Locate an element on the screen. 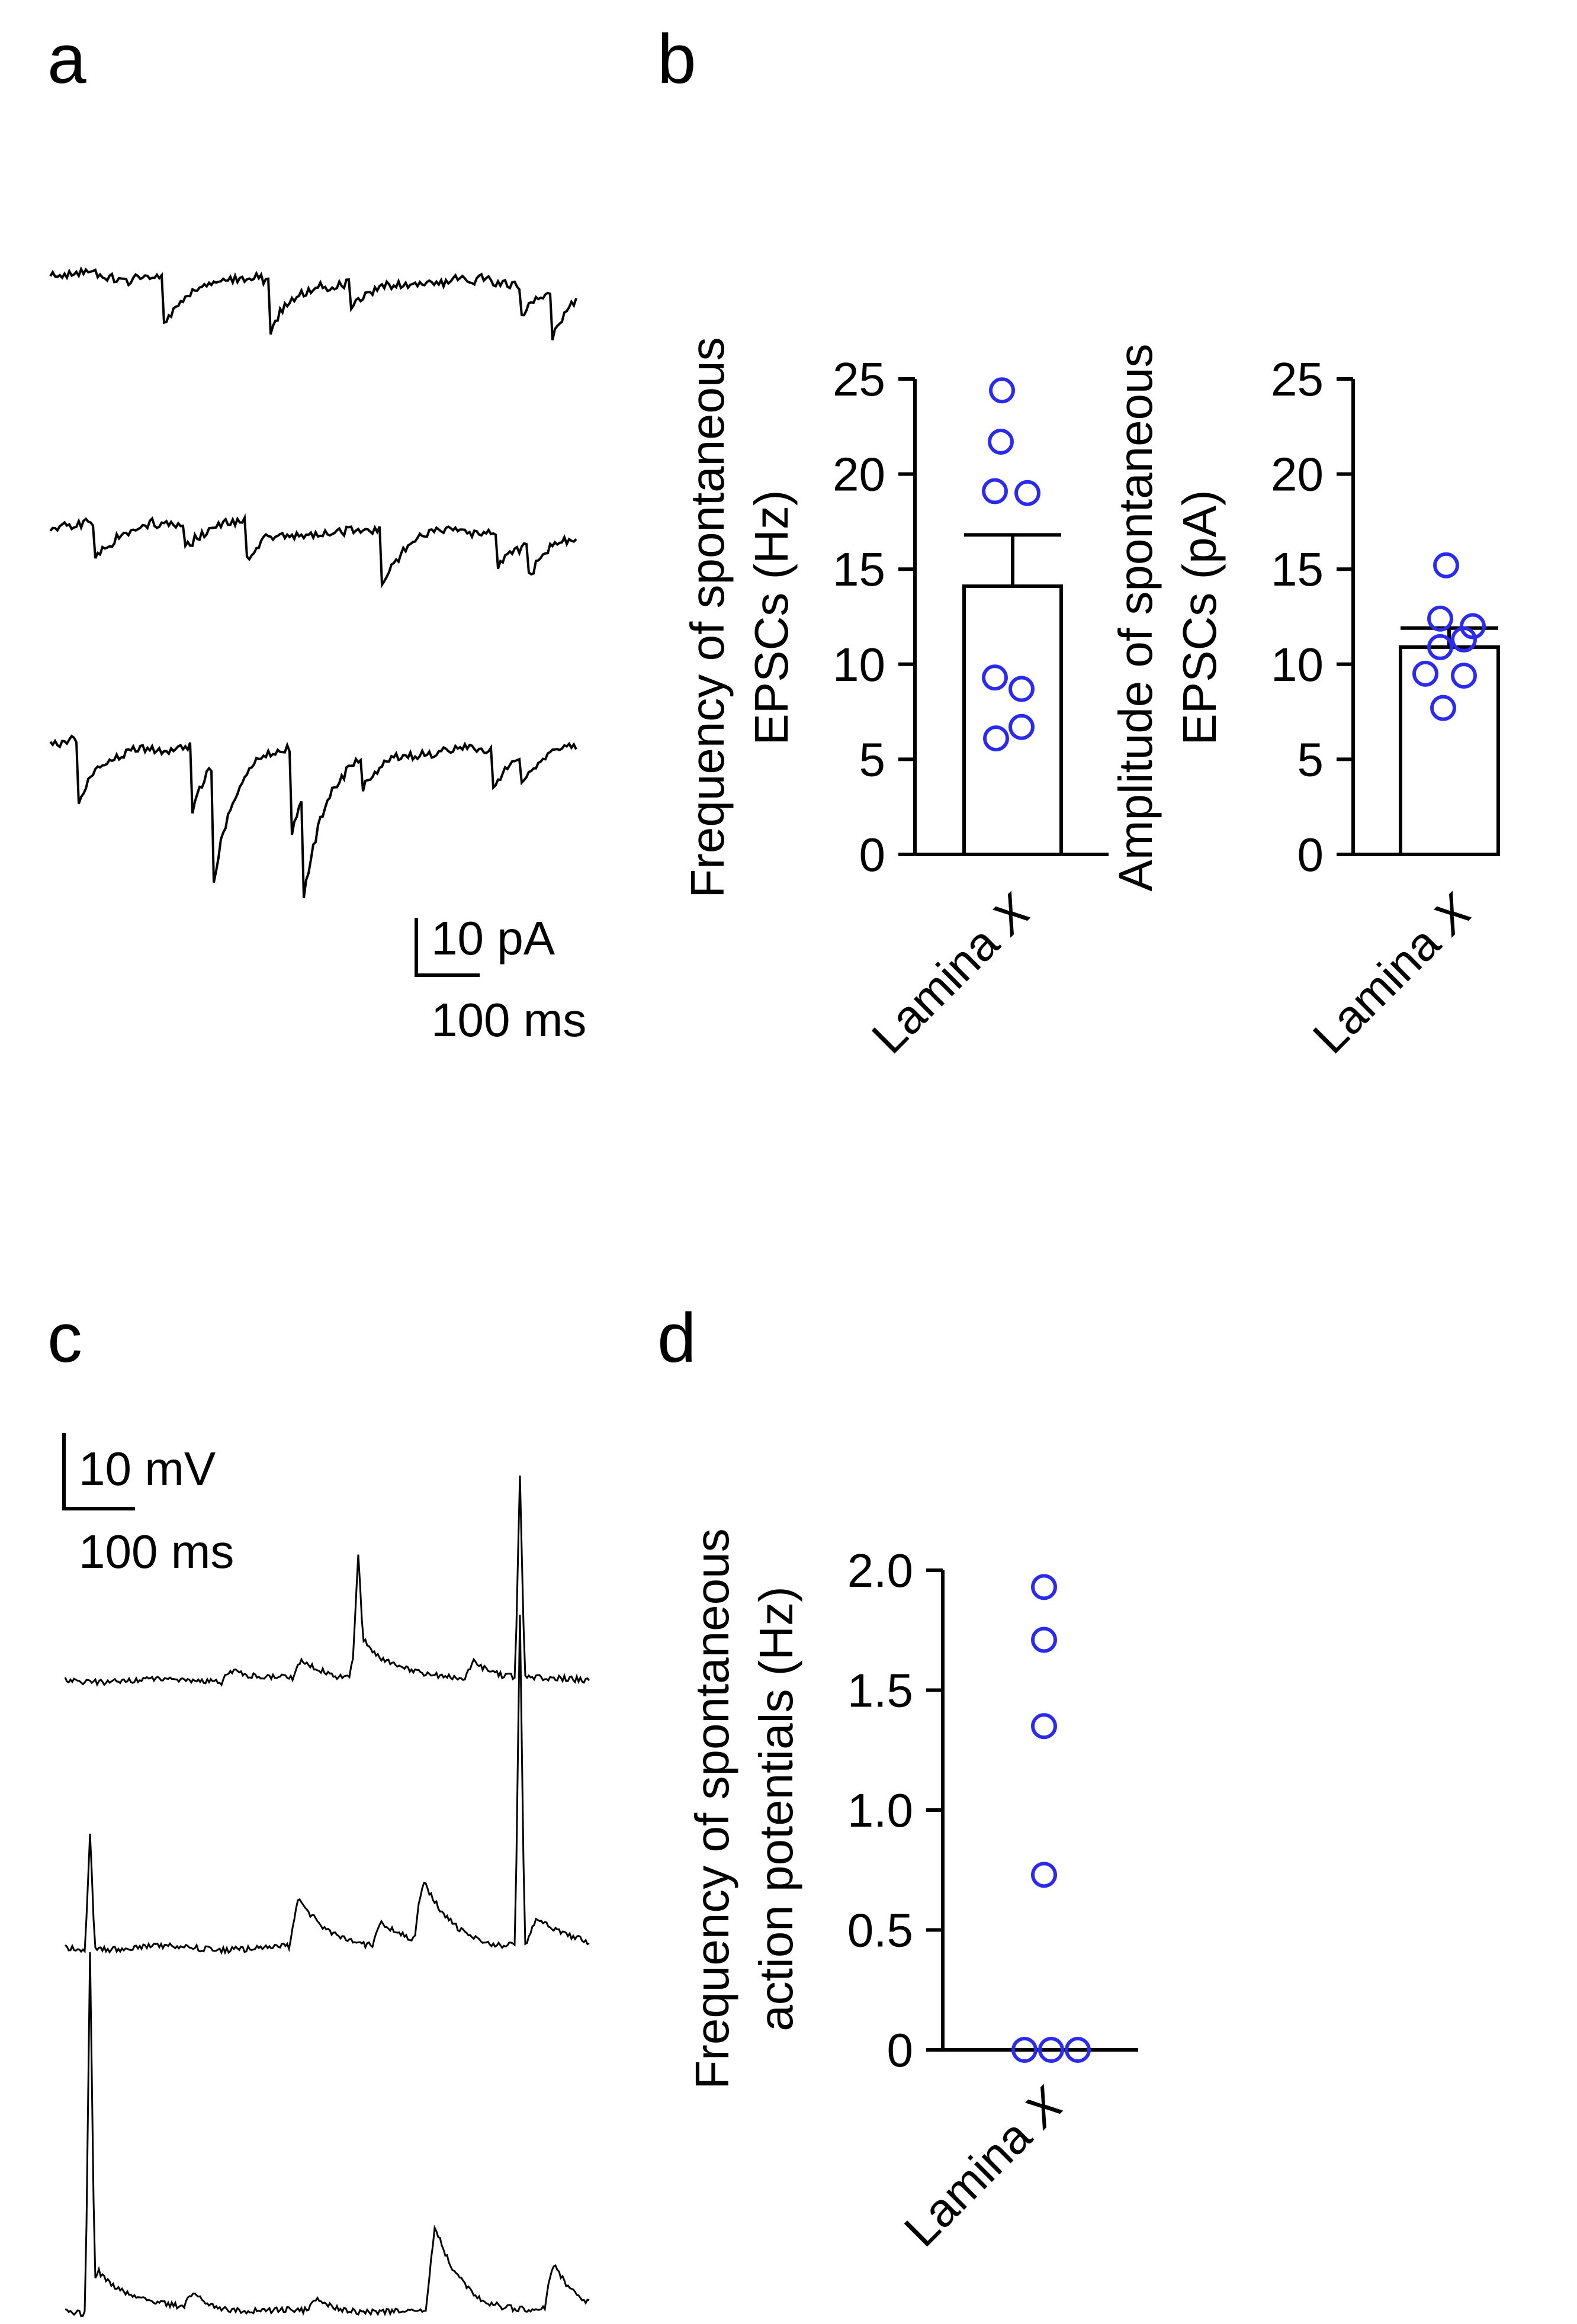  panel-c-traces is located at coordinates (327, 1896).